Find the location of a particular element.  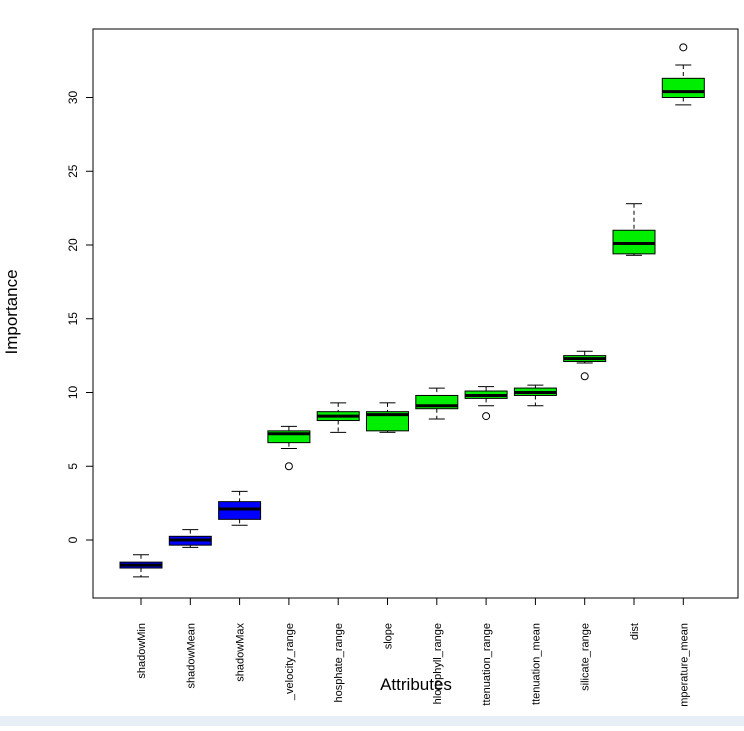

y-tick-label: 15 is located at coordinates (73, 319).